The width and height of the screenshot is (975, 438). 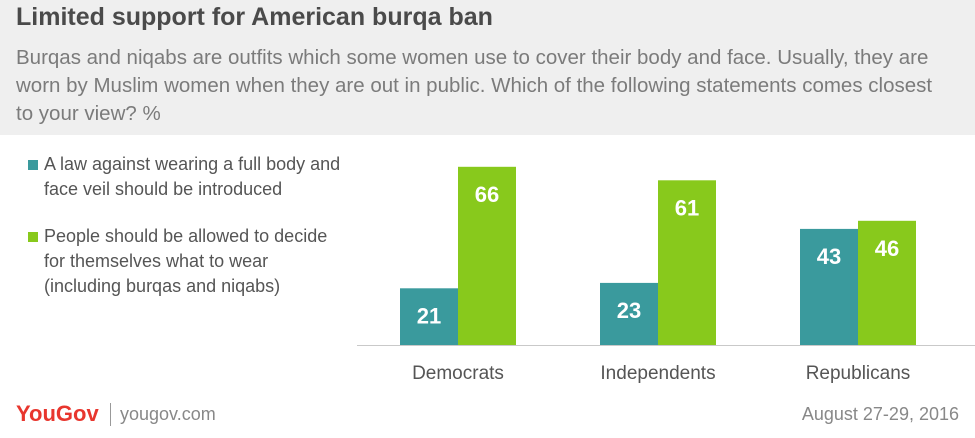 What do you see at coordinates (487, 255) in the screenshot?
I see `bar-democrats-allow` at bounding box center [487, 255].